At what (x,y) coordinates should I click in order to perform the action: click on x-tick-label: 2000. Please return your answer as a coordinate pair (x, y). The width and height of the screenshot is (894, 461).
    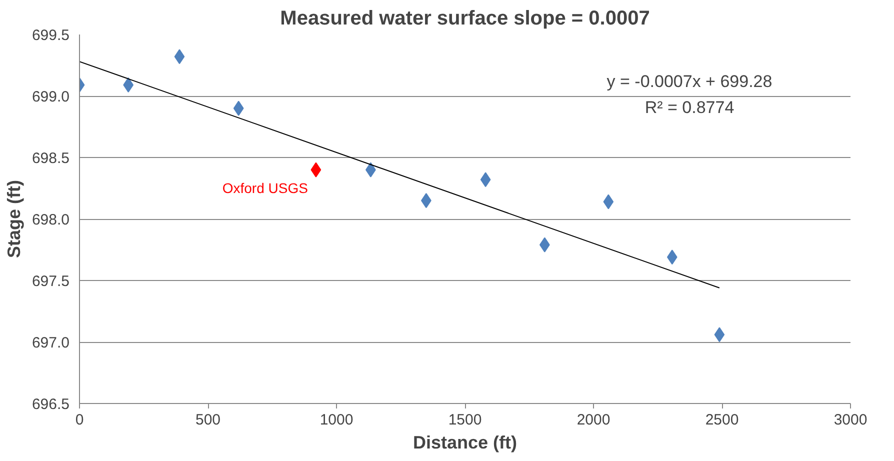
    Looking at the image, I should click on (593, 420).